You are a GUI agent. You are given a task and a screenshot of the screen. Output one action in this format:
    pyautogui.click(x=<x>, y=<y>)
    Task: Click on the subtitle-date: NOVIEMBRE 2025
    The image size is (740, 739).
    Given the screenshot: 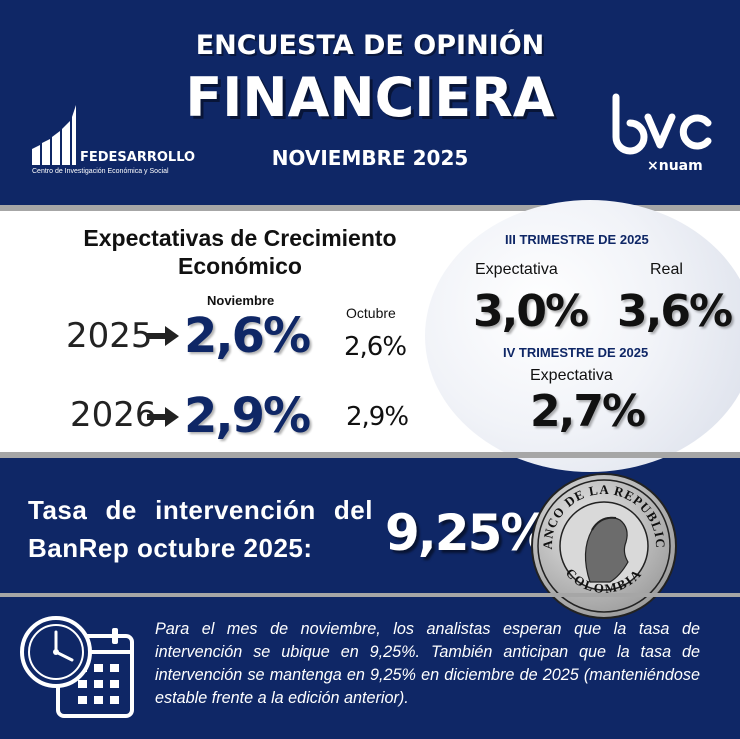 What is the action you would take?
    pyautogui.click(x=370, y=158)
    